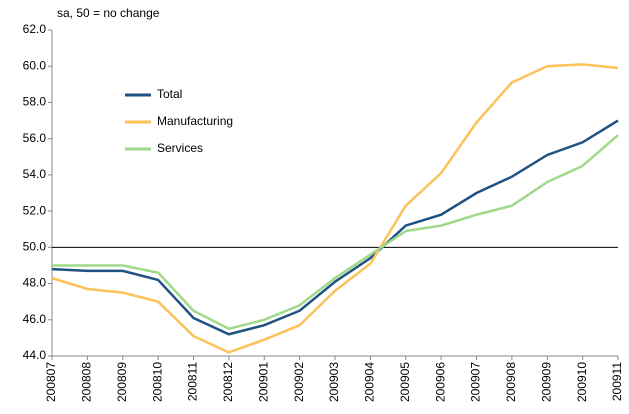 The image size is (629, 414). I want to click on x-tick-label: 200809, so click(122, 382).